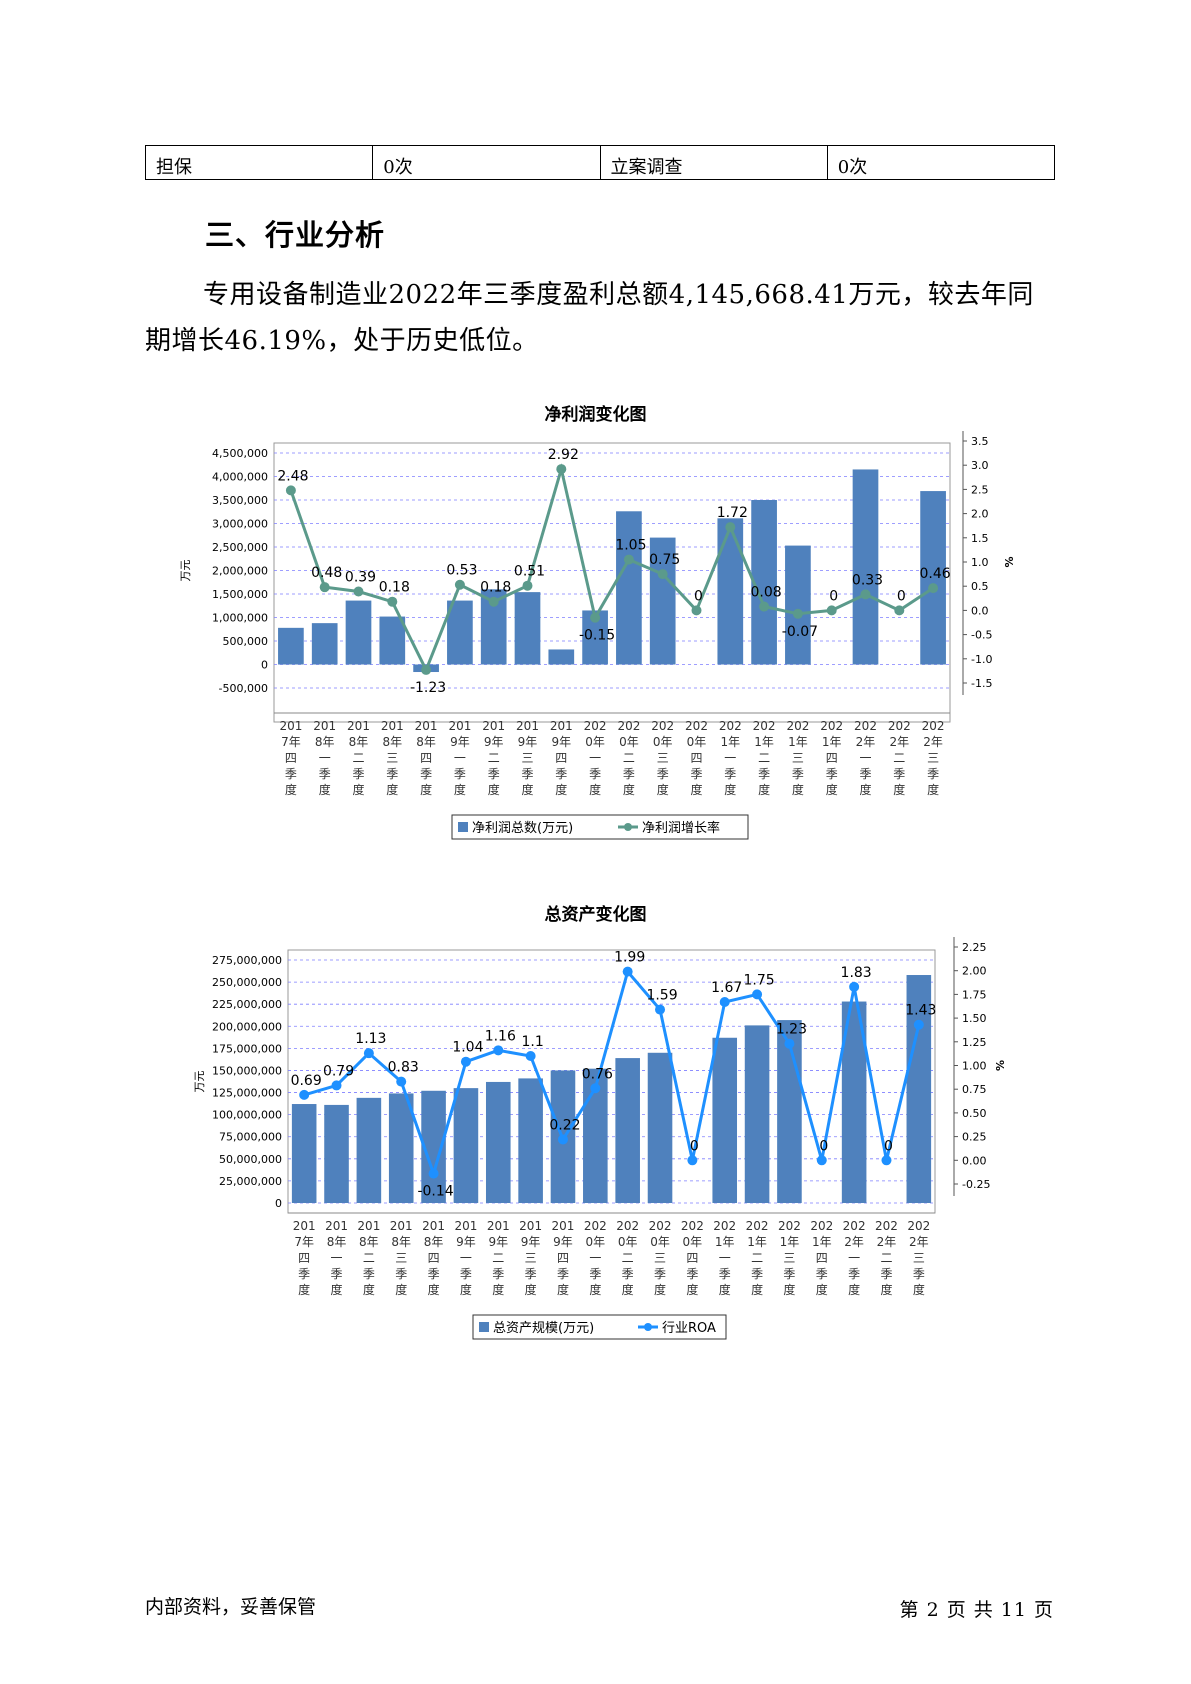 This screenshot has width=1191, height=1684. Describe the element at coordinates (630, 546) in the screenshot. I see `data-label: 1.05` at that location.